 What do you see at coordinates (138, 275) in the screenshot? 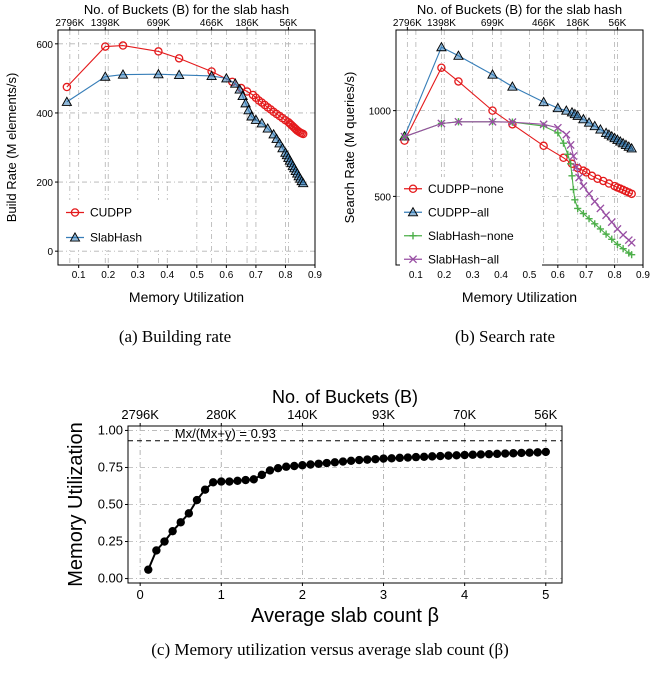
I see `chart-a-x-tick-label-2: 0.3` at bounding box center [138, 275].